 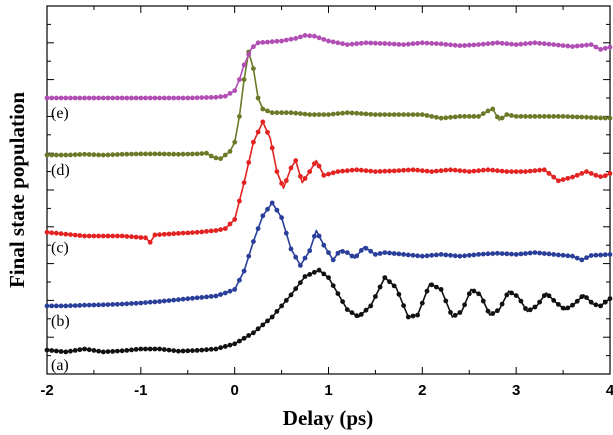 What do you see at coordinates (60, 239) in the screenshot?
I see `curve-labels: (a) (b) (c) (d) (e)` at bounding box center [60, 239].